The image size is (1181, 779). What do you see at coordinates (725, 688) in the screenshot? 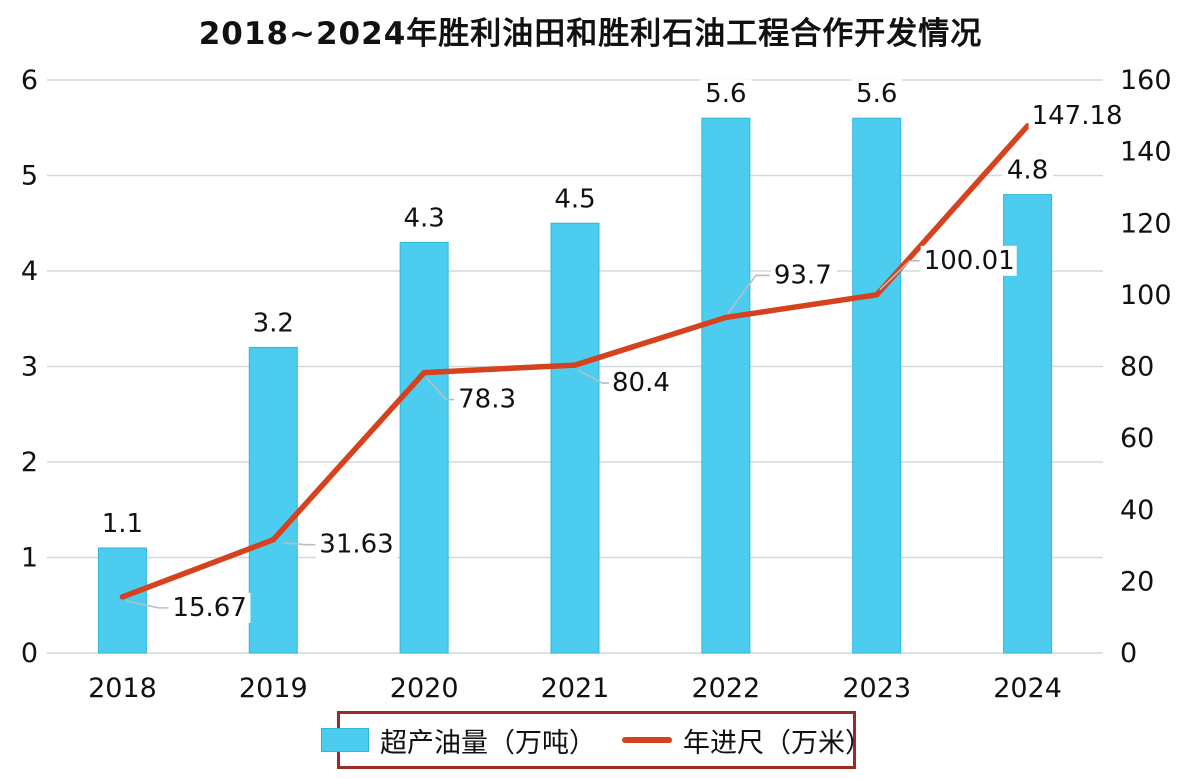
I see `x-axis-label-2022: 2022` at bounding box center [725, 688].